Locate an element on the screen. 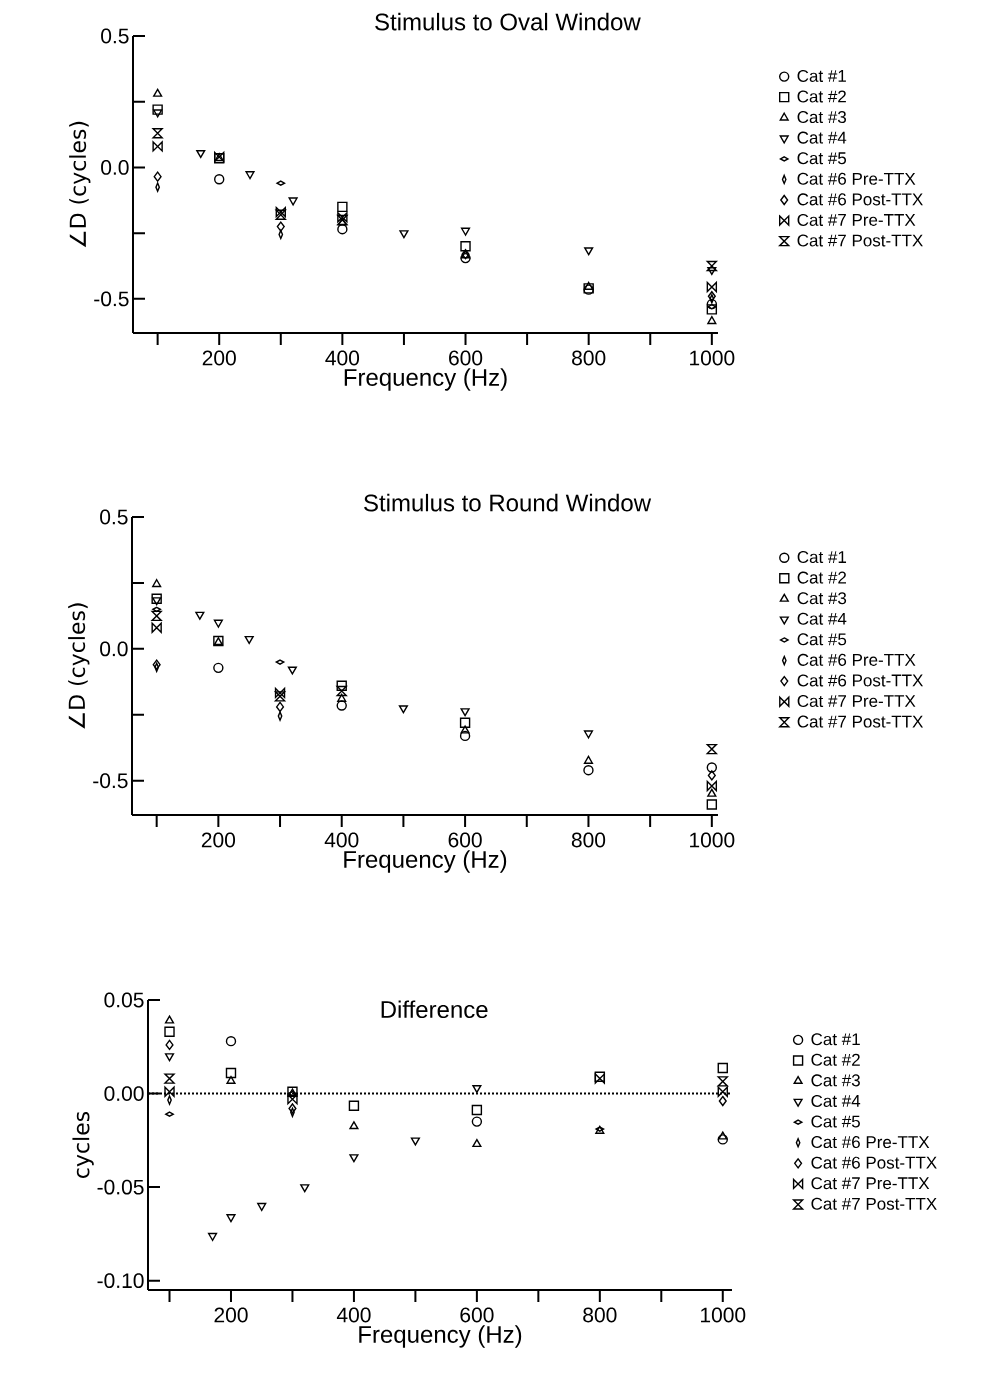 This screenshot has height=1398, width=1001. y-tick-label: -0.10 is located at coordinates (120, 1281).